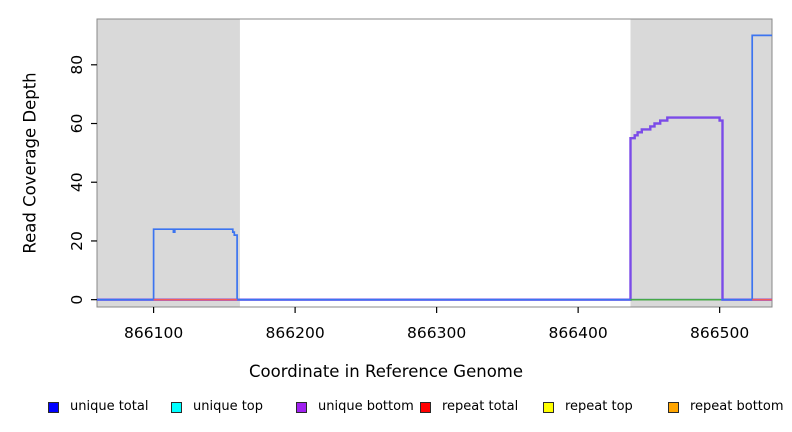 This screenshot has height=432, width=792. What do you see at coordinates (578, 333) in the screenshot?
I see `x-tick-label: 866400` at bounding box center [578, 333].